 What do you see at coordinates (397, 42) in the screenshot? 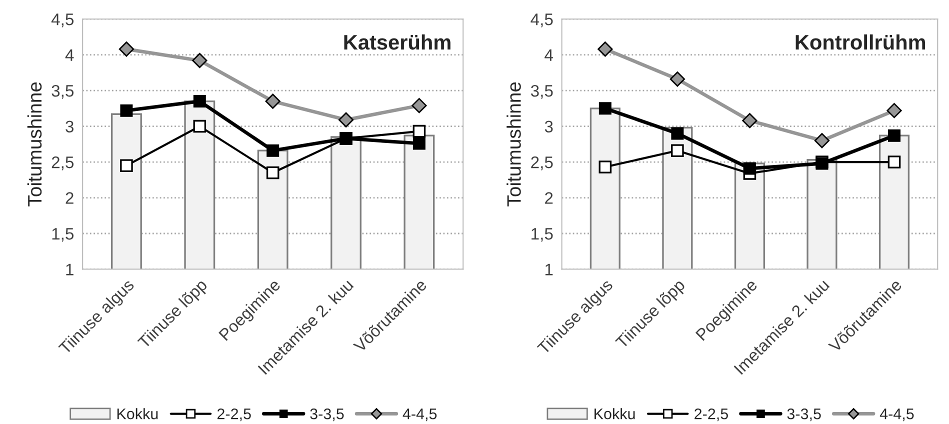
I see `text: Katserühm` at bounding box center [397, 42].